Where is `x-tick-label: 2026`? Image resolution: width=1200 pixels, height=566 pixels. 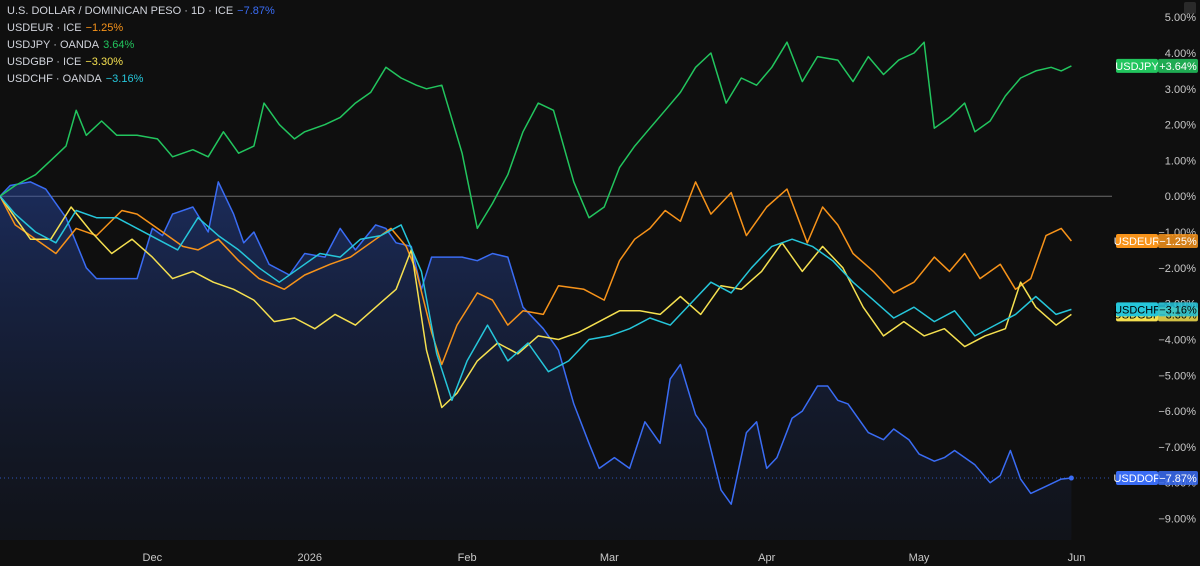 x-tick-label: 2026 is located at coordinates (309, 558).